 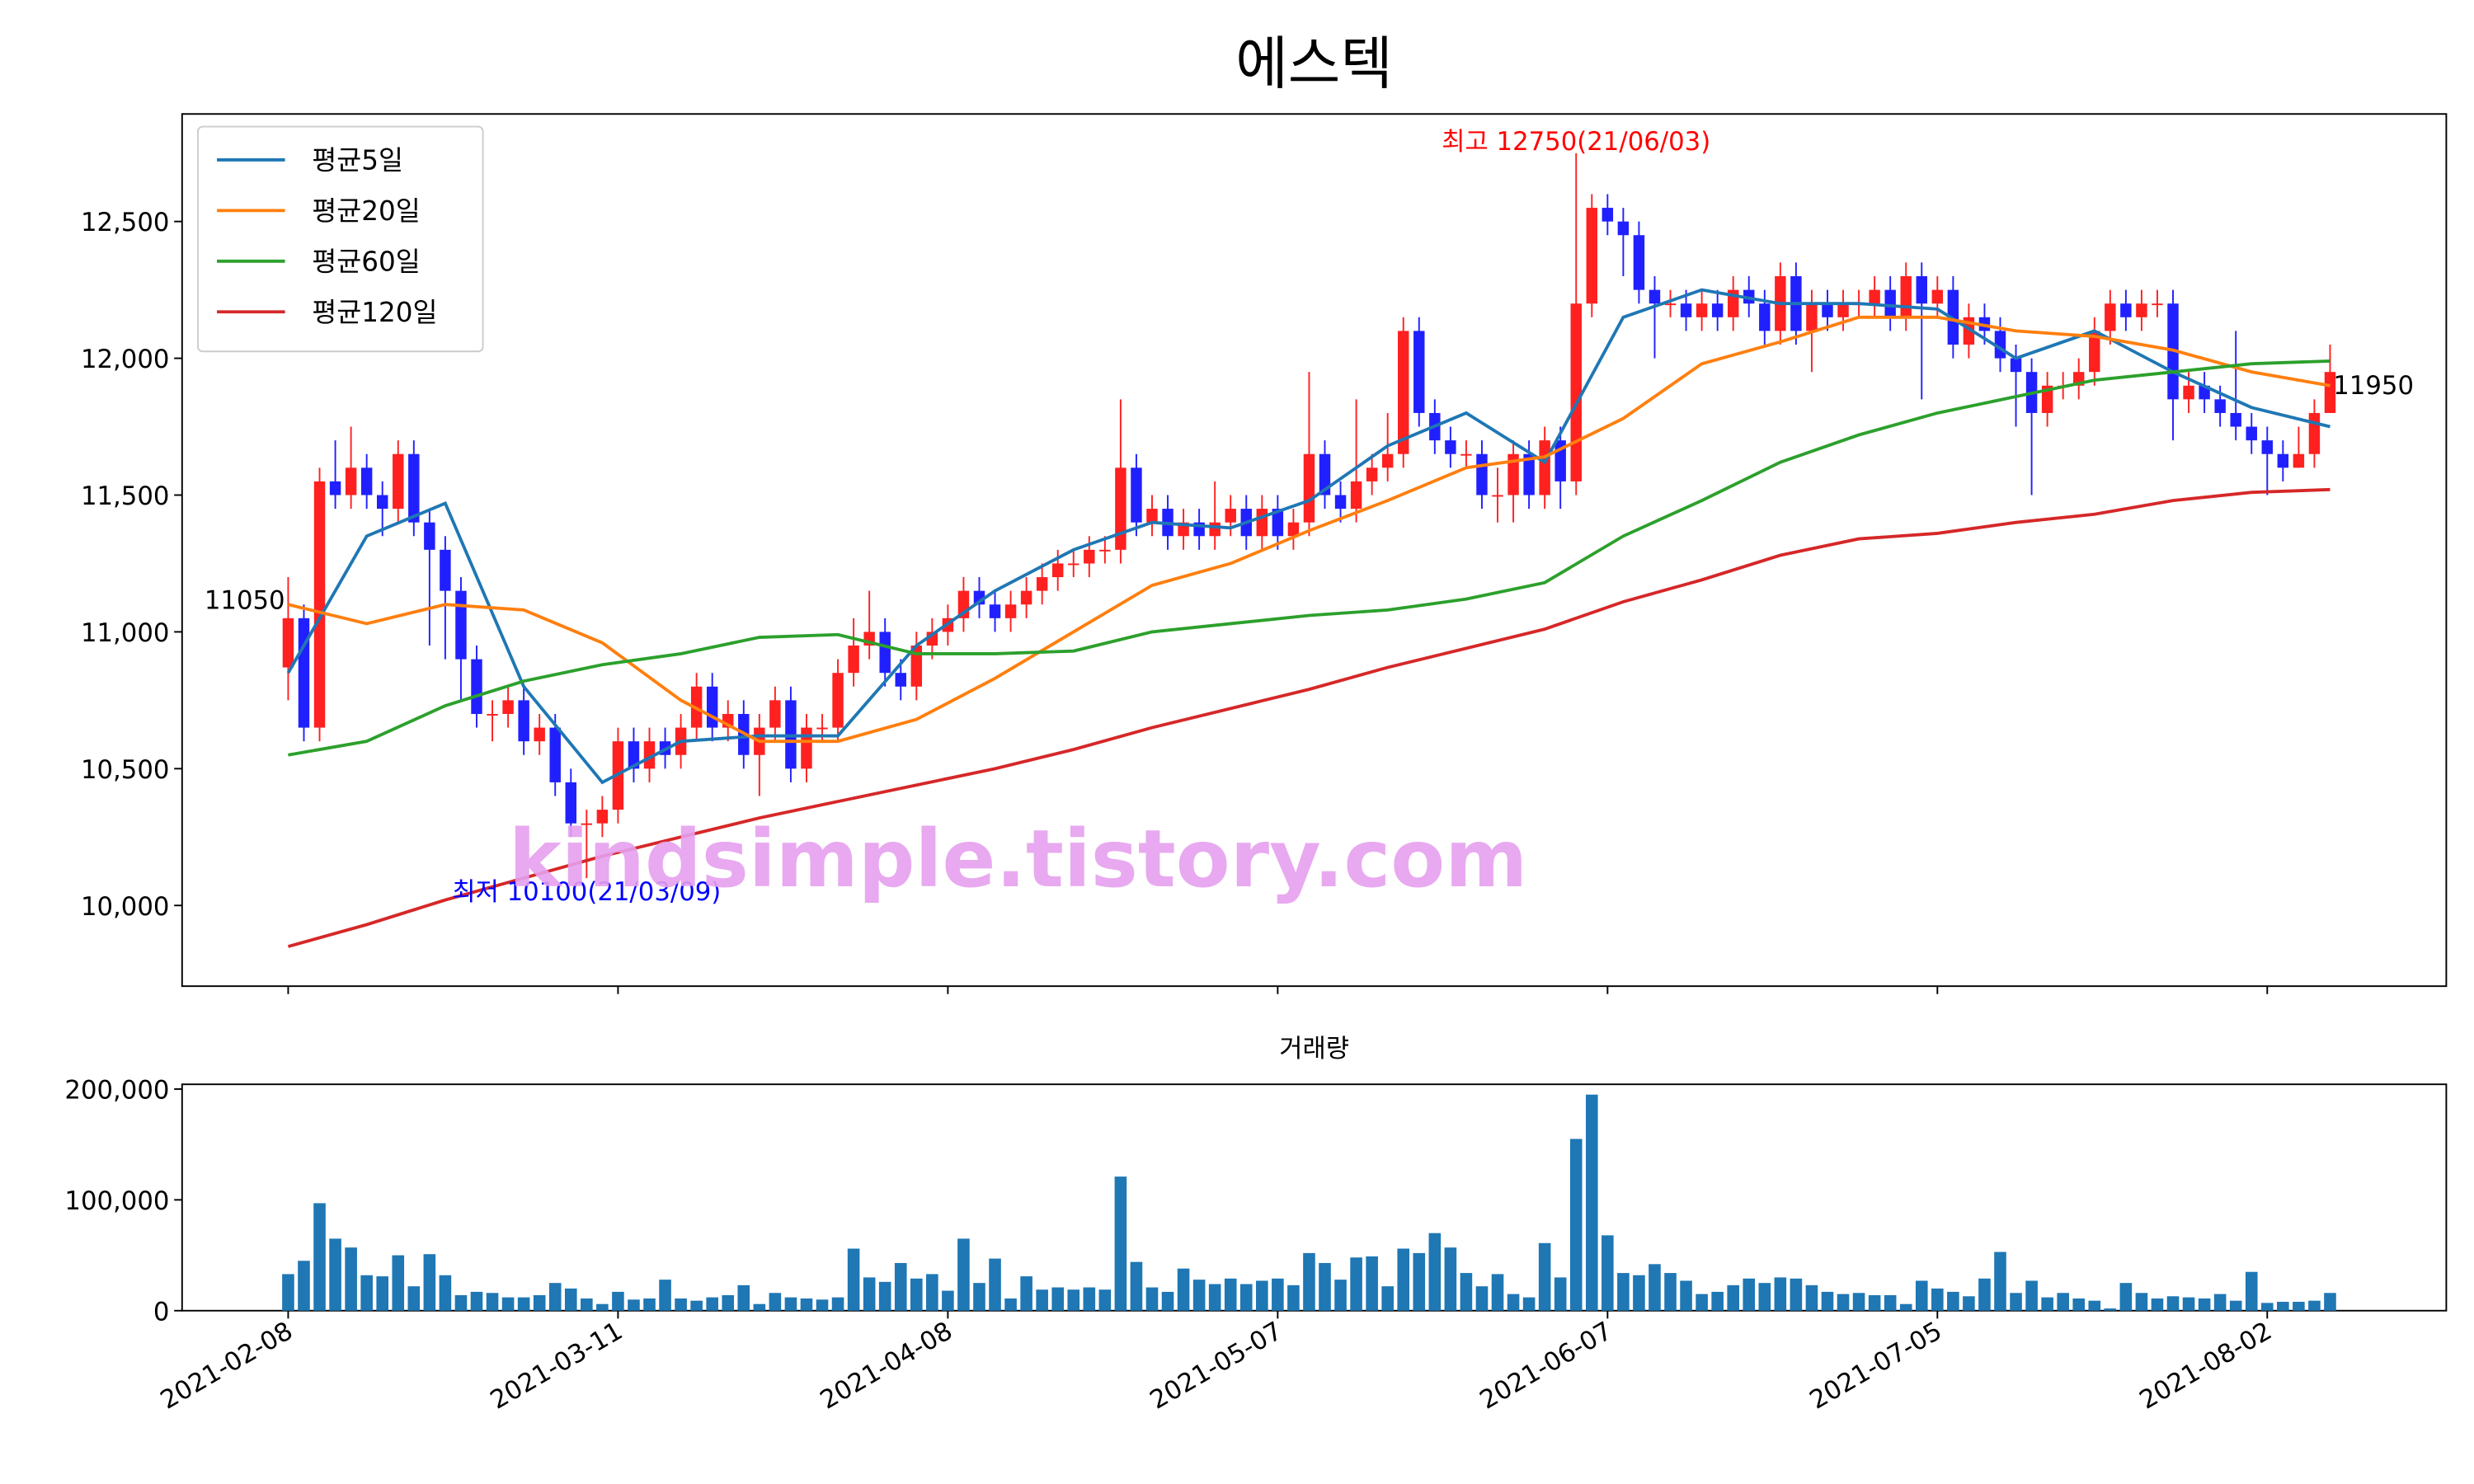 I want to click on annotation-low: 최저 10100(21/03/09), so click(x=586, y=892).